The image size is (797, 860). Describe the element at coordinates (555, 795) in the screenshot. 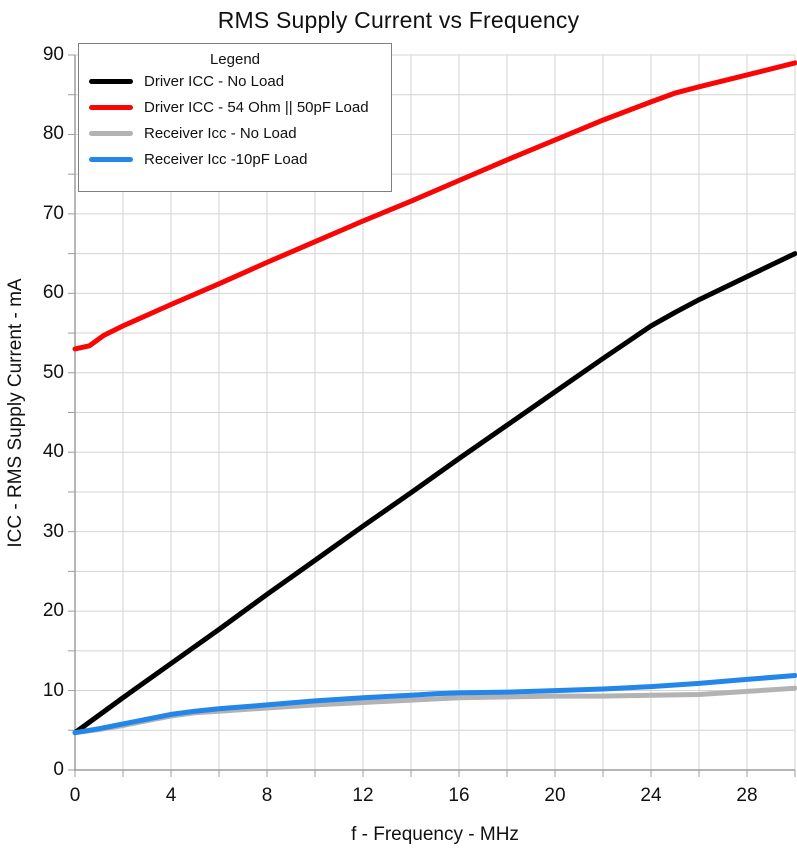

I see `x-tick-label: 20` at that location.